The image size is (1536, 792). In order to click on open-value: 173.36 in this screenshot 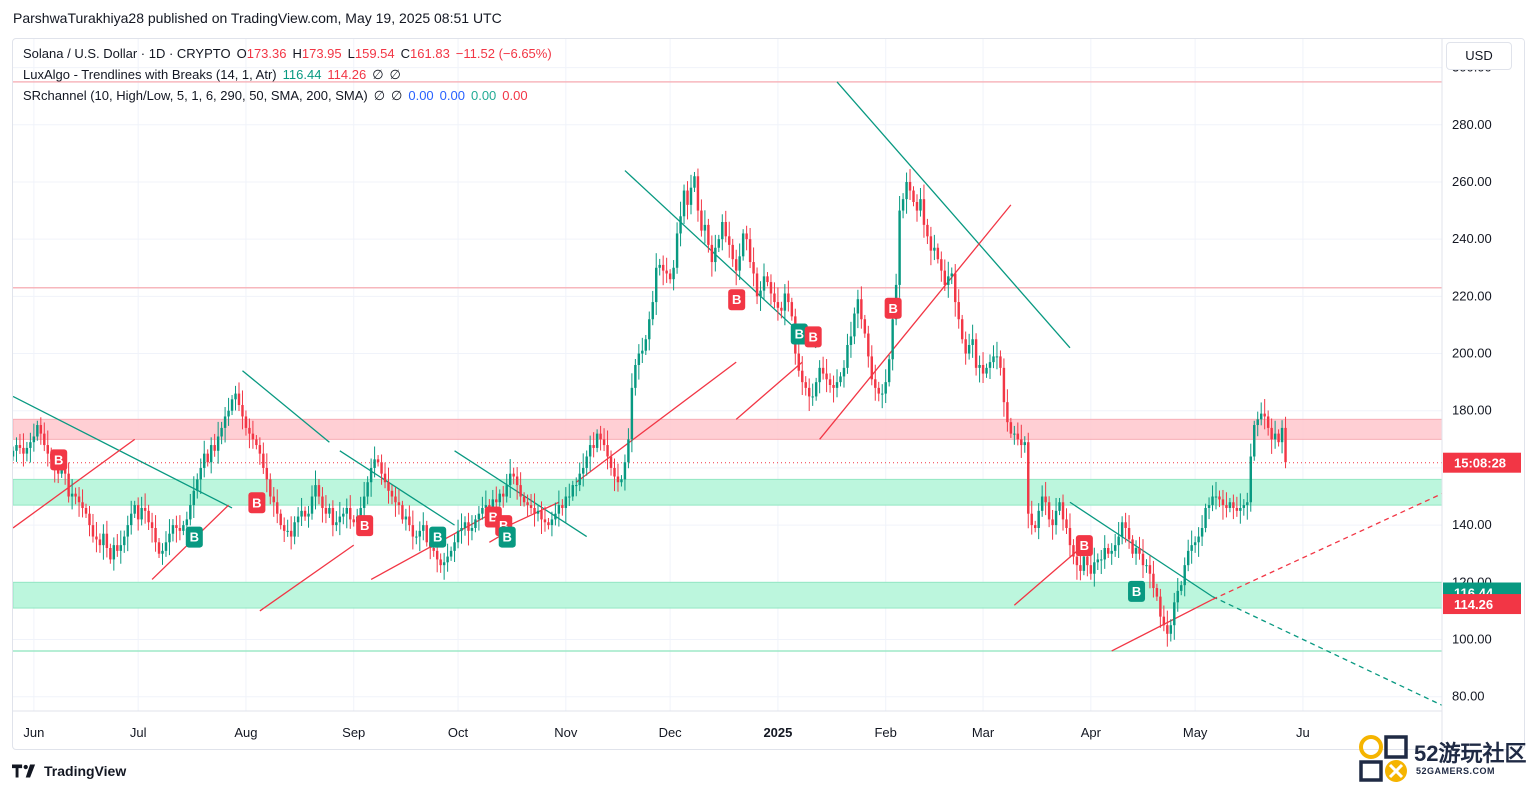, I will do `click(266, 53)`.